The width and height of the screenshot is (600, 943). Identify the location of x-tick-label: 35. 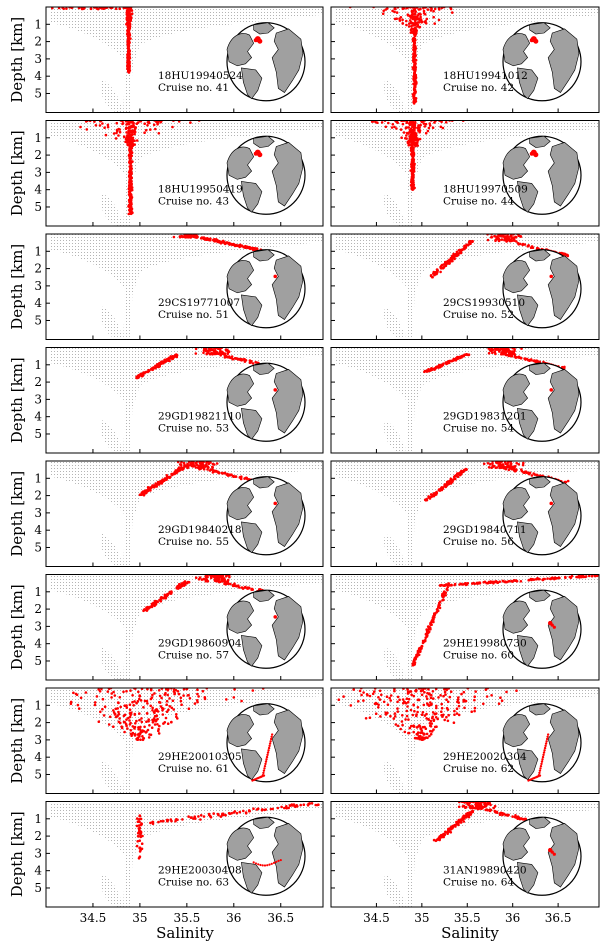
(421, 918).